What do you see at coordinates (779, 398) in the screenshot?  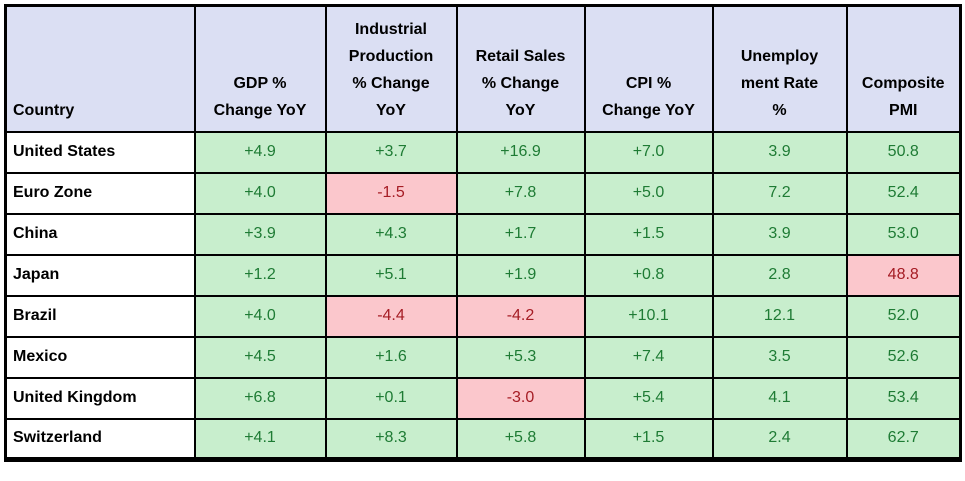 I see `cell-united-kingdom-unemployment: 4.1` at bounding box center [779, 398].